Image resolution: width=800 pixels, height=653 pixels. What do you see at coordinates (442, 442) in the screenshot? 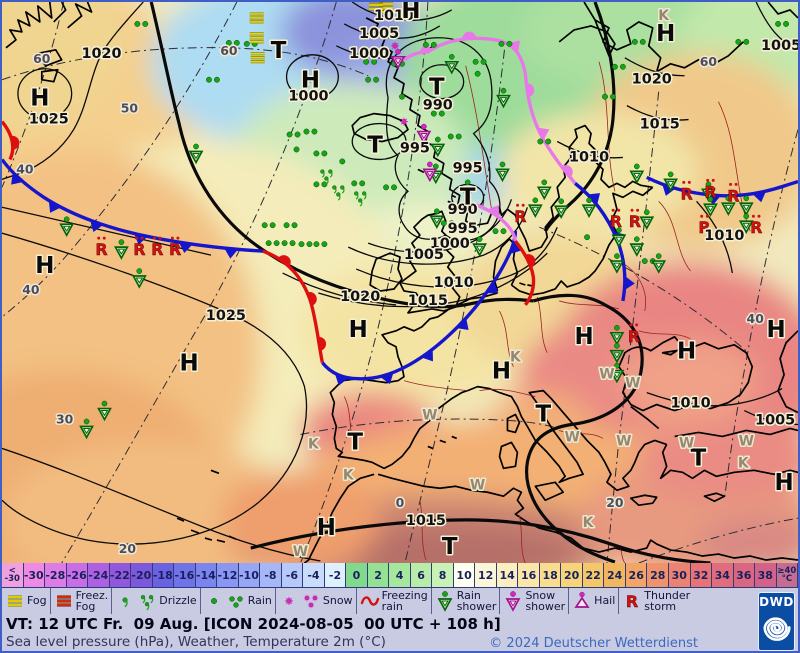
I see `coast-balearics` at bounding box center [442, 442].